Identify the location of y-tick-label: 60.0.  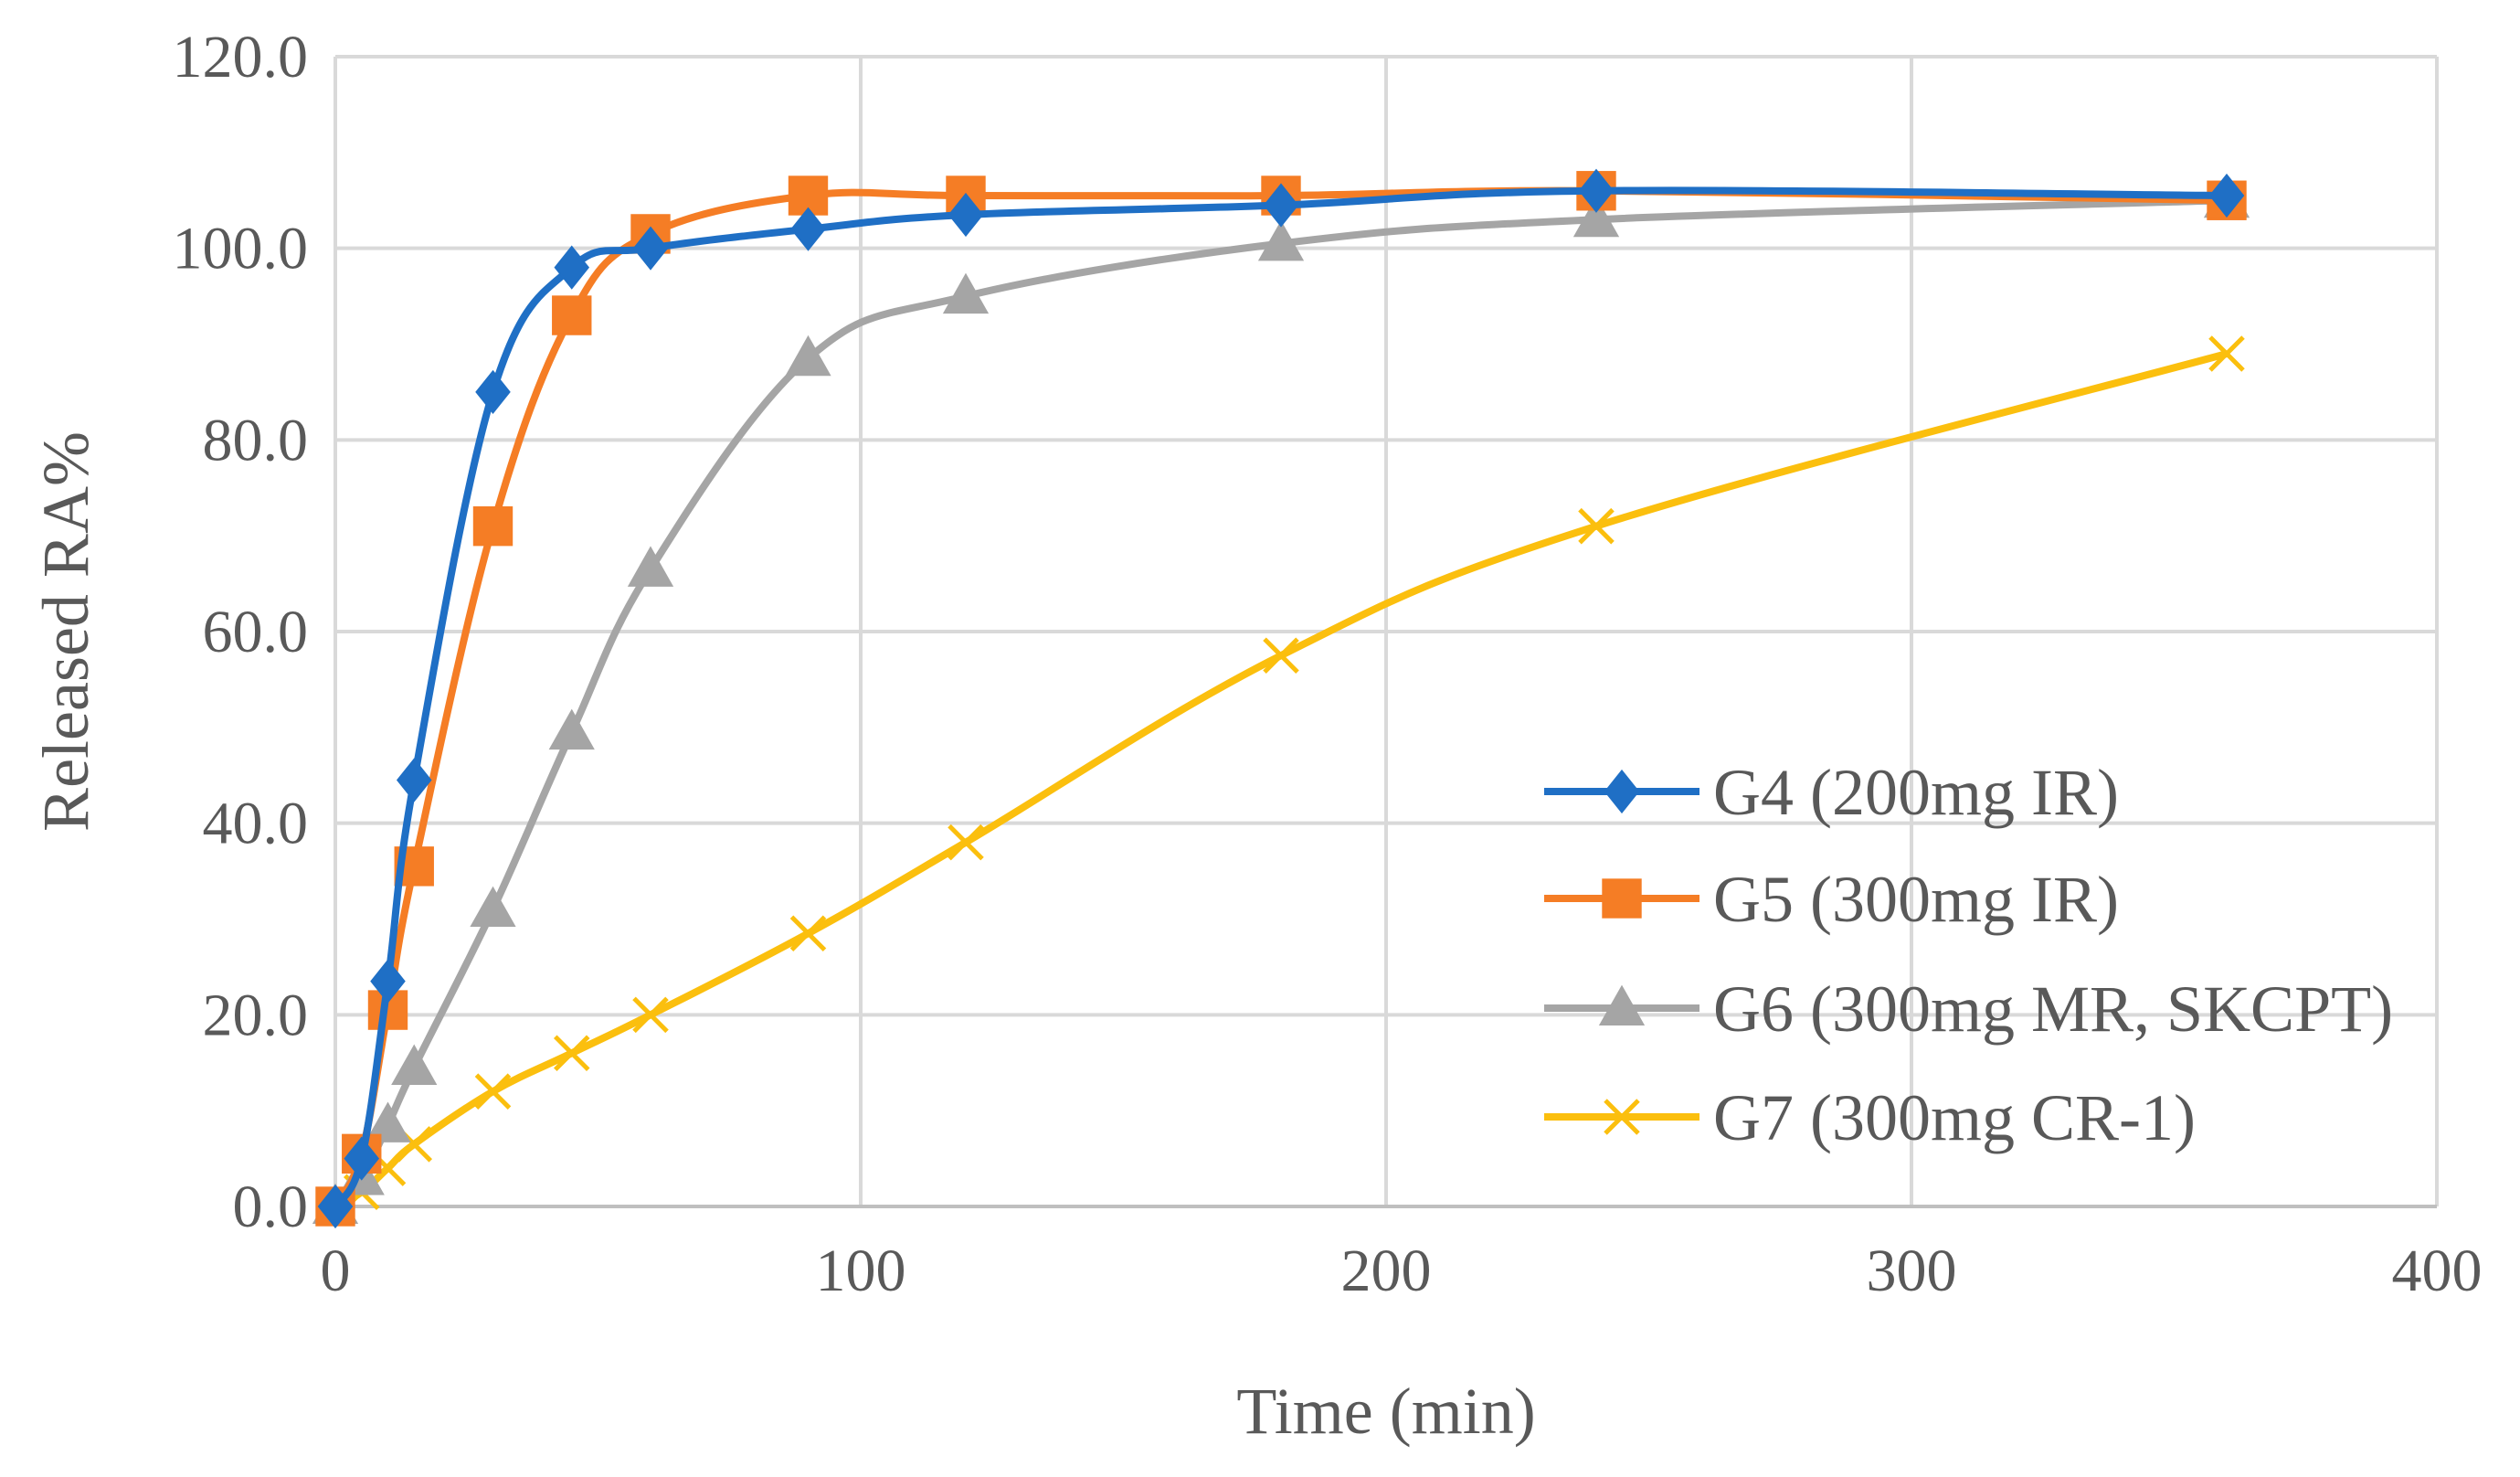
(256, 632).